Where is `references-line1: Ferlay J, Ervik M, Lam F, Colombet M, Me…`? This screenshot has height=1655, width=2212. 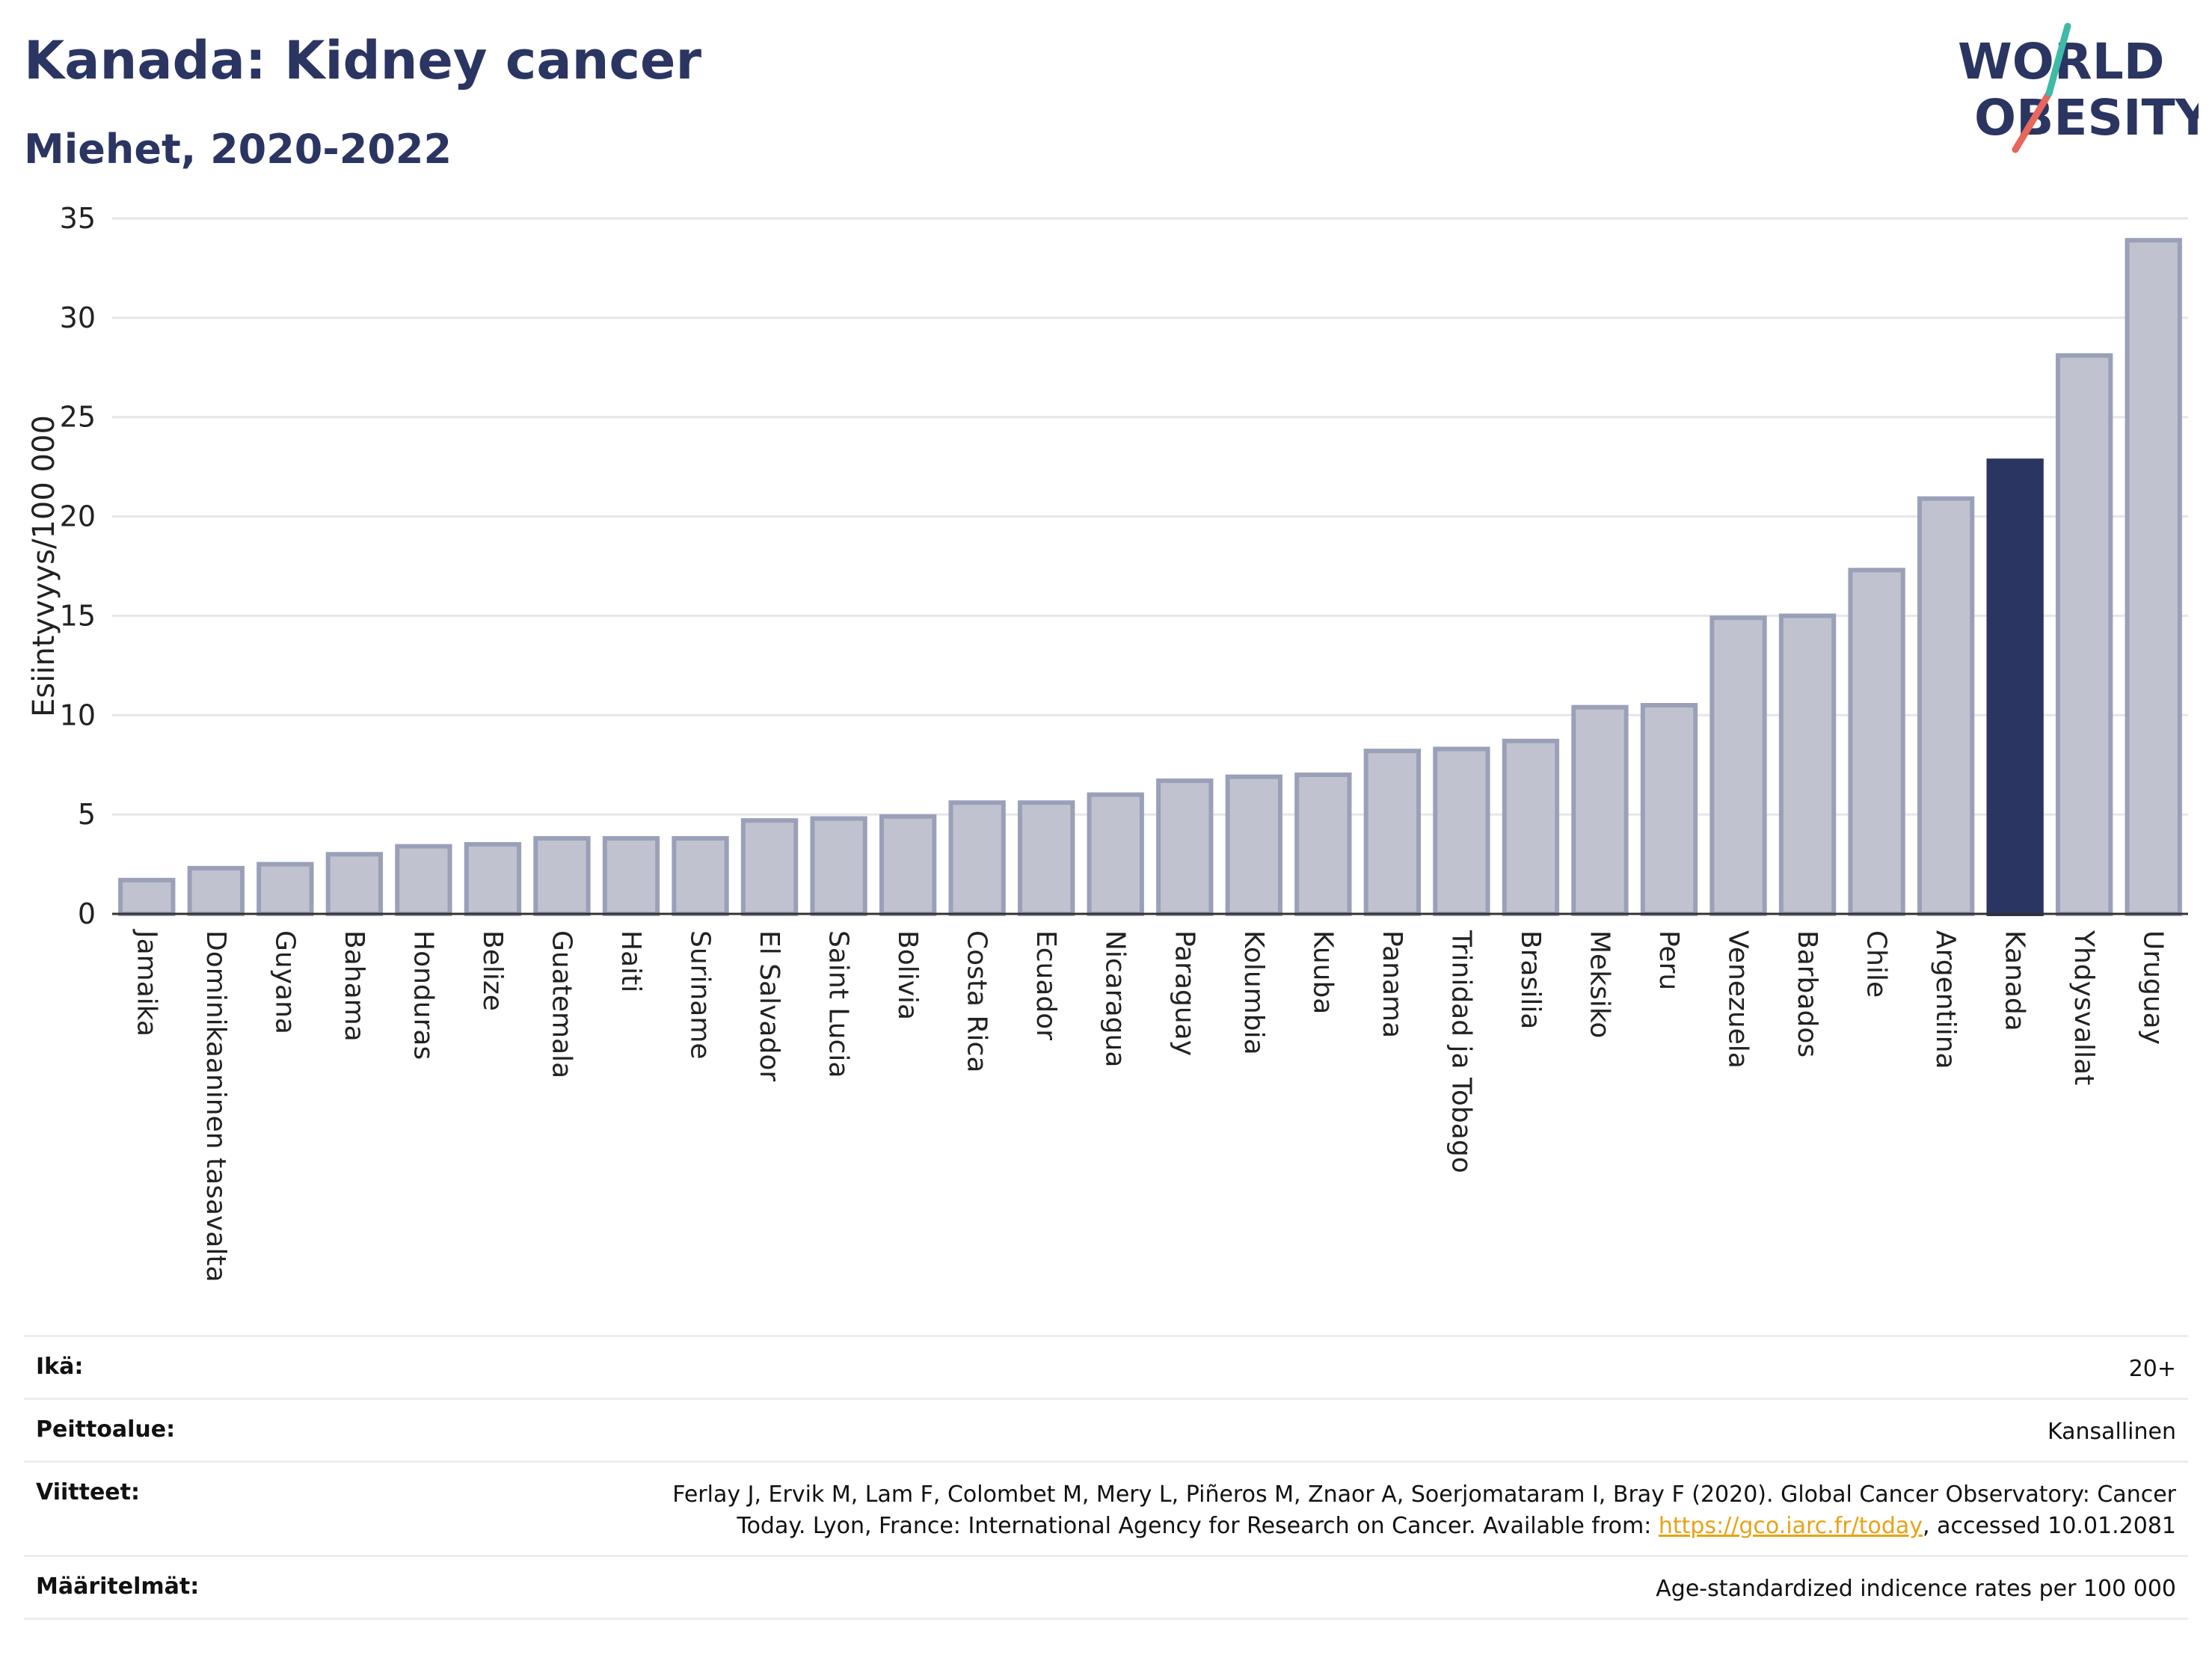 references-line1: Ferlay J, Ervik M, Lam F, Colombet M, Me… is located at coordinates (1424, 1494).